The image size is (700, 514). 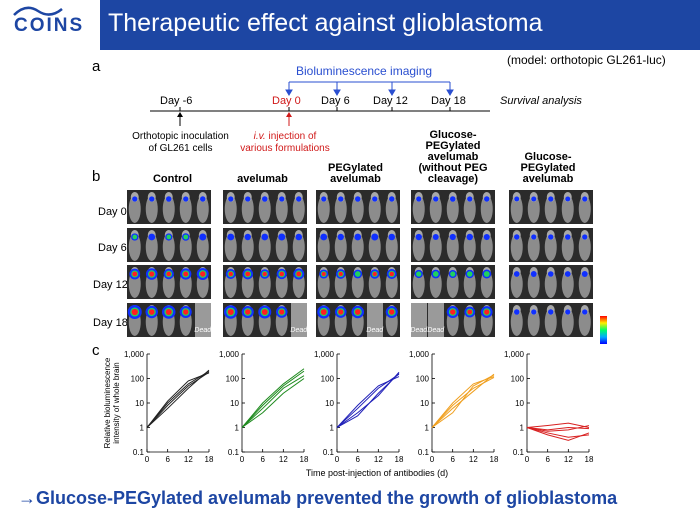 I want to click on x-axis-title: Time post-injection of antibodies (d), so click(x=377, y=473).